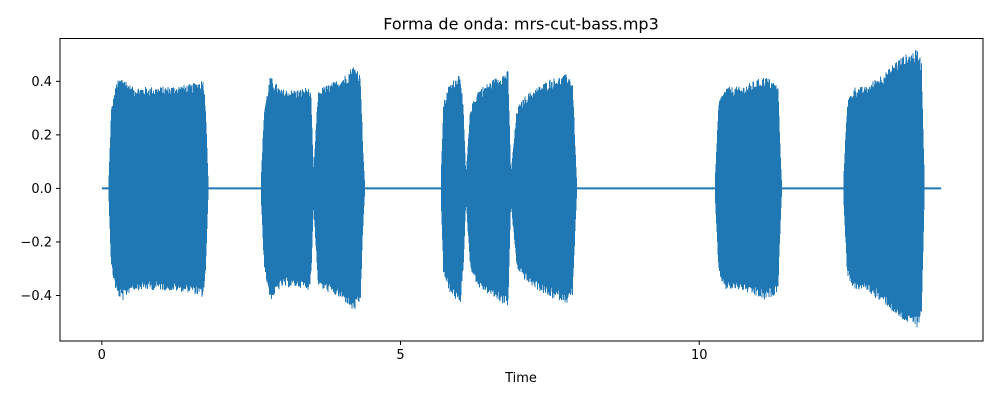  Describe the element at coordinates (41, 82) in the screenshot. I see `y-tick-label: 0.4` at that location.